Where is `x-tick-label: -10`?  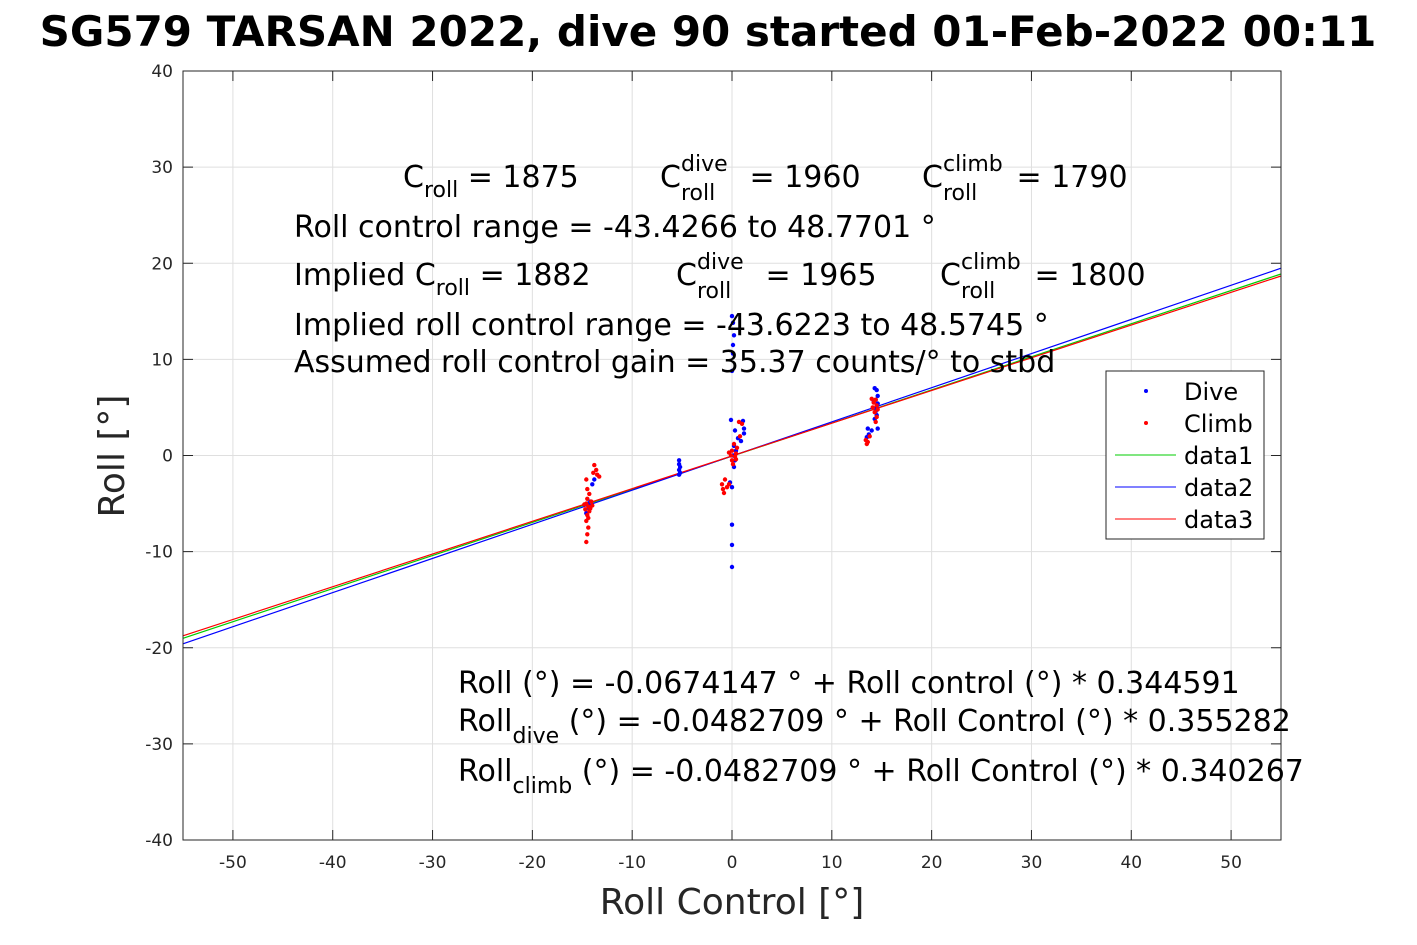
x-tick-label: -10 is located at coordinates (632, 863).